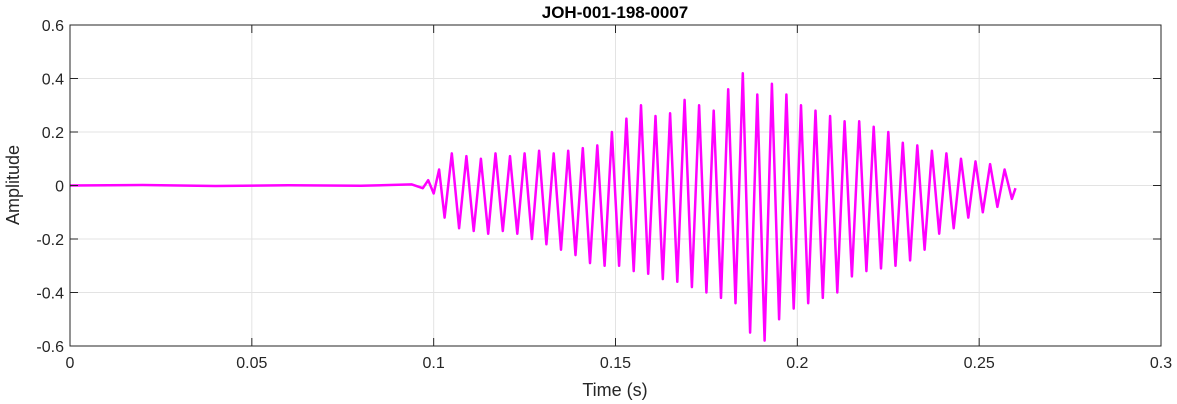 The image size is (1177, 404). Describe the element at coordinates (13, 185) in the screenshot. I see `y-axis-title: Amplitude` at that location.